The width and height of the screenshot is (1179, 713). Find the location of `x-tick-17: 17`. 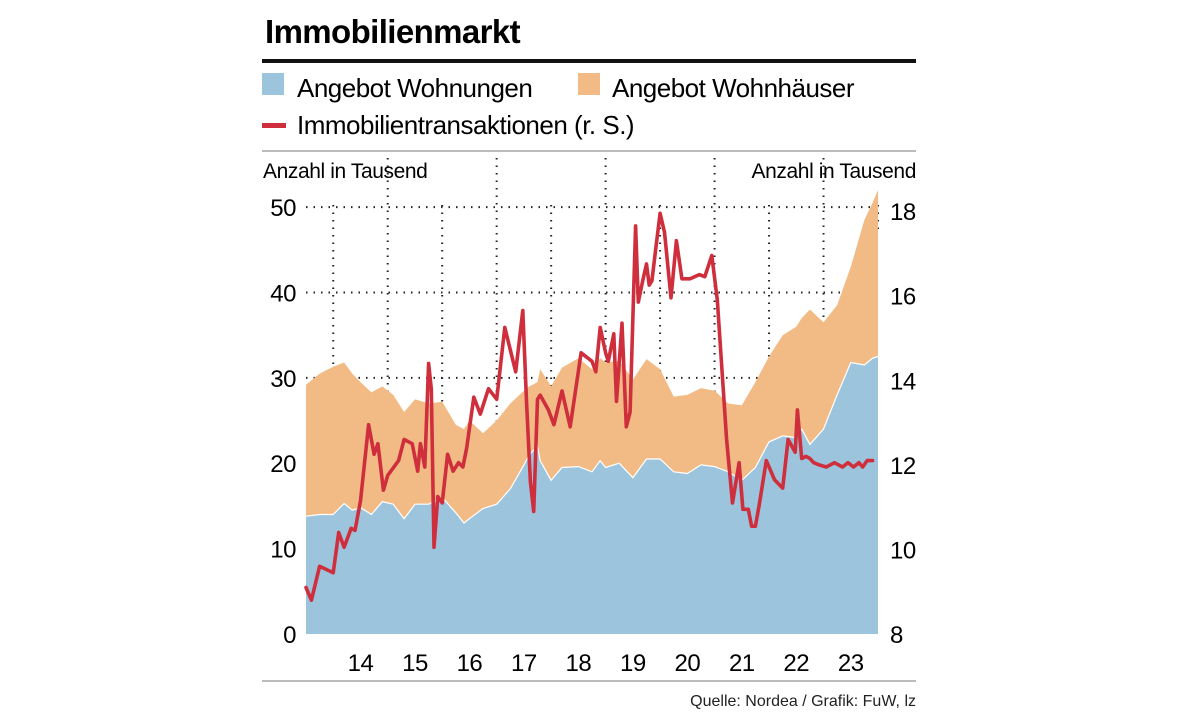

x-tick-17: 17 is located at coordinates (524, 663).